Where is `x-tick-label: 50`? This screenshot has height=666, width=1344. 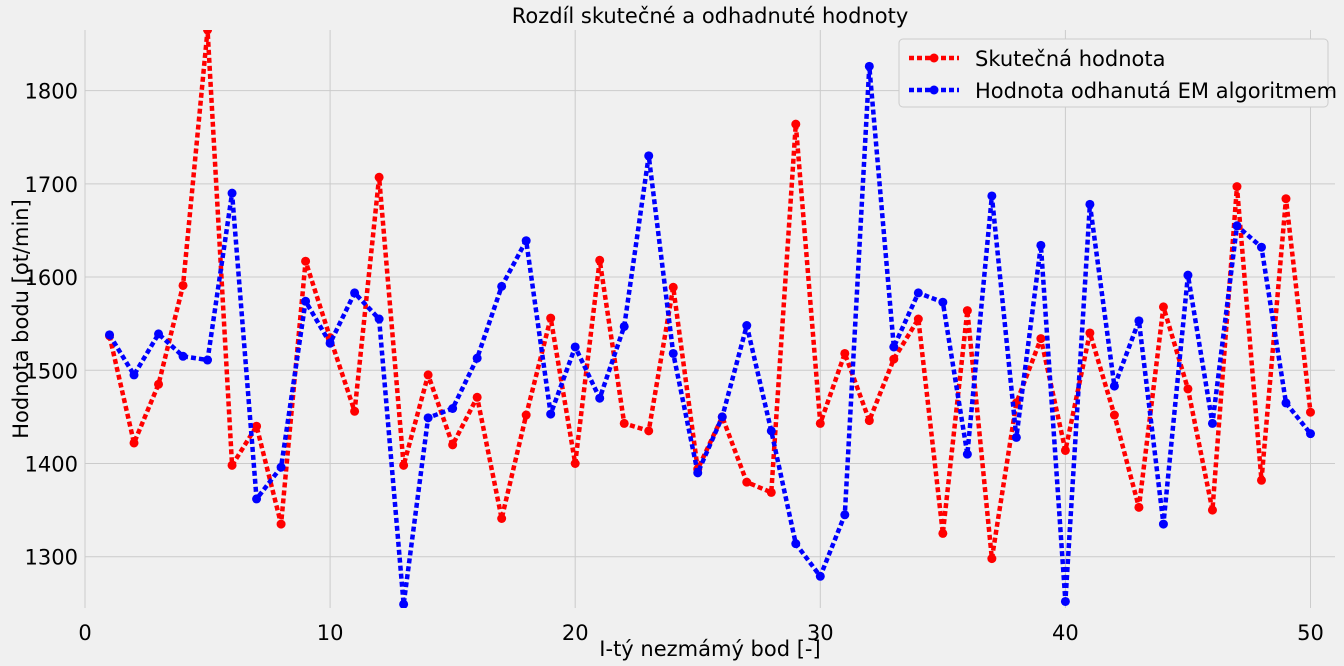 x-tick-label: 50 is located at coordinates (1310, 633).